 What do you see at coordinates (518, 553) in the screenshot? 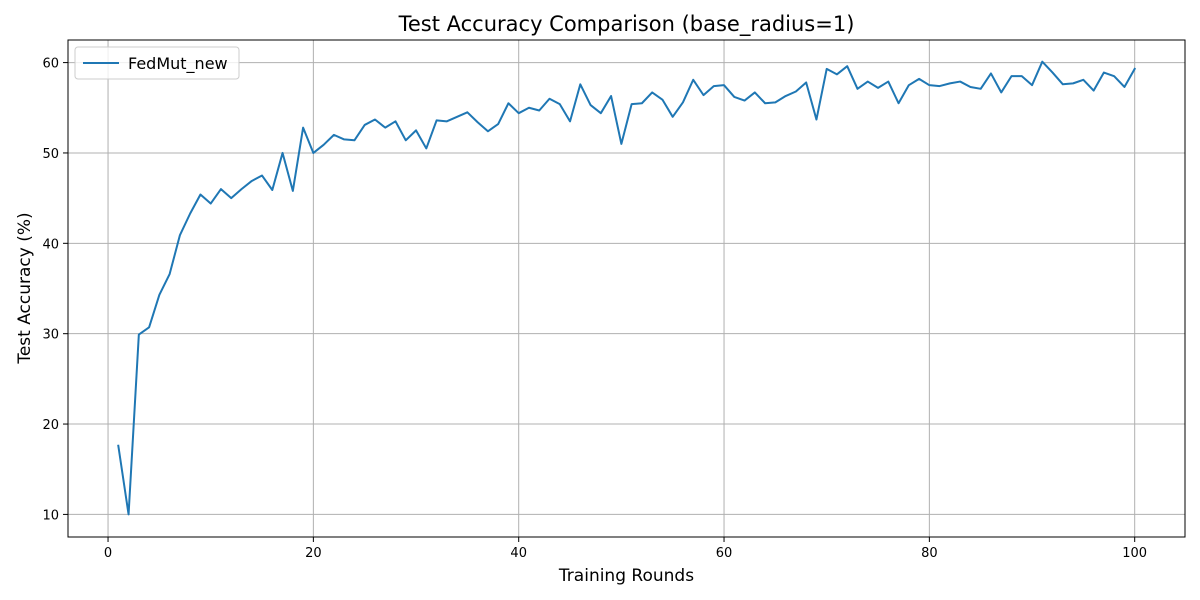
I see `x-tick-label: 40` at bounding box center [518, 553].